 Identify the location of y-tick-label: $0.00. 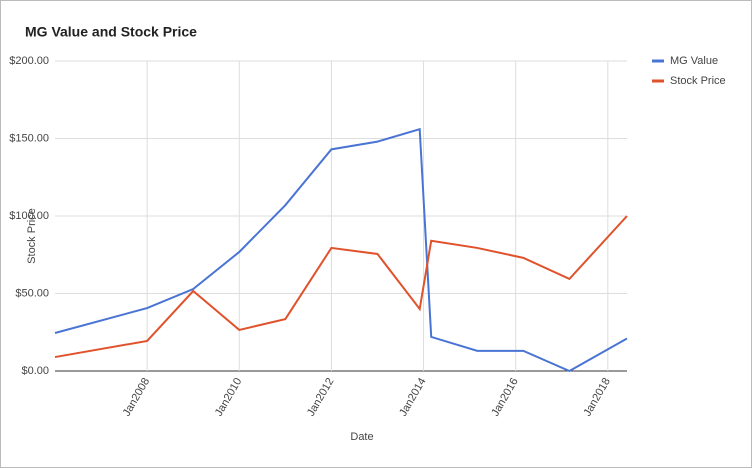
(35, 371).